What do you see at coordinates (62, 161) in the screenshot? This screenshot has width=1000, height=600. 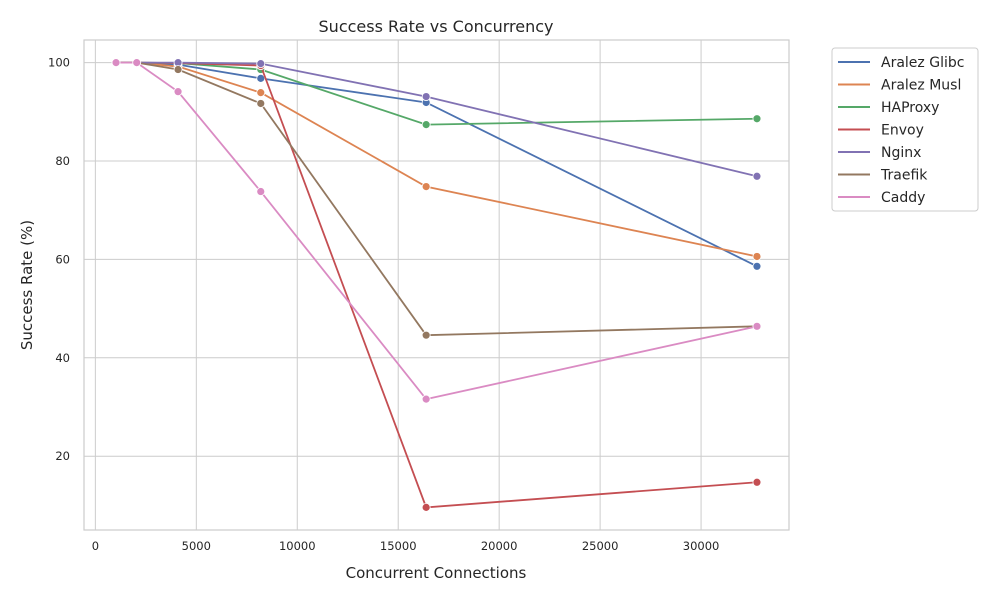 I see `y-tick-label: 80` at bounding box center [62, 161].